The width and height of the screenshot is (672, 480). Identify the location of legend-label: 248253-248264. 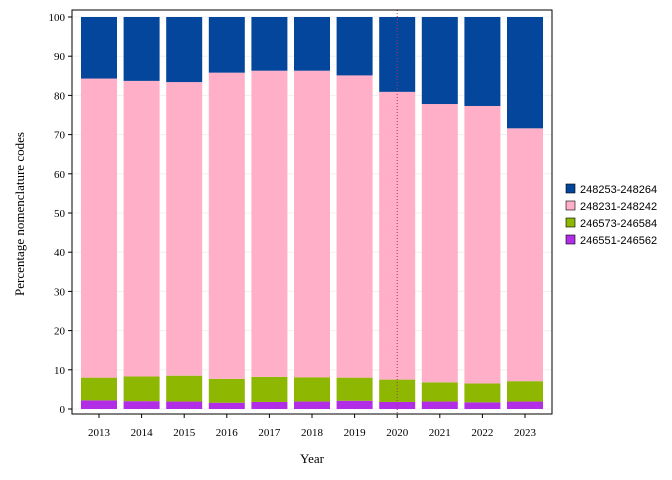
(618, 190).